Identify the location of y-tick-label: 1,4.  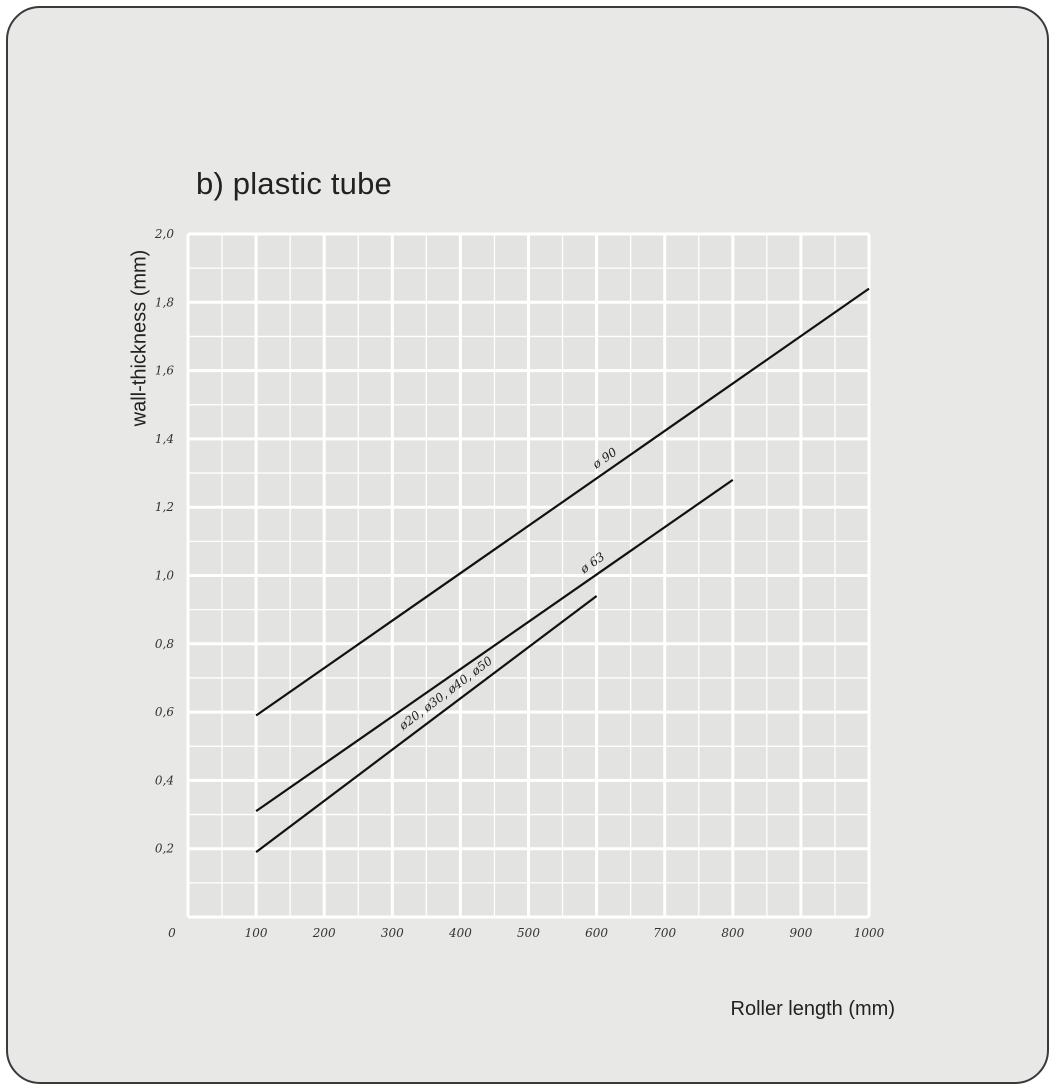
(164, 439).